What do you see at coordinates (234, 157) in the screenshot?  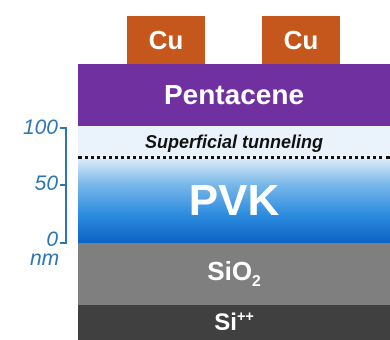 I see `tunneling-boundary-line` at bounding box center [234, 157].